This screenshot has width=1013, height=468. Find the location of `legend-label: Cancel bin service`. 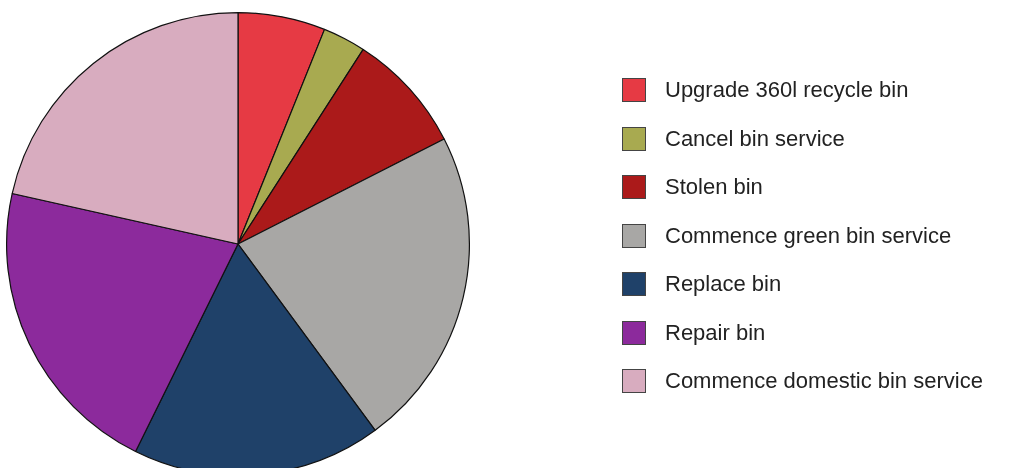

legend-label: Cancel bin service is located at coordinates (755, 138).